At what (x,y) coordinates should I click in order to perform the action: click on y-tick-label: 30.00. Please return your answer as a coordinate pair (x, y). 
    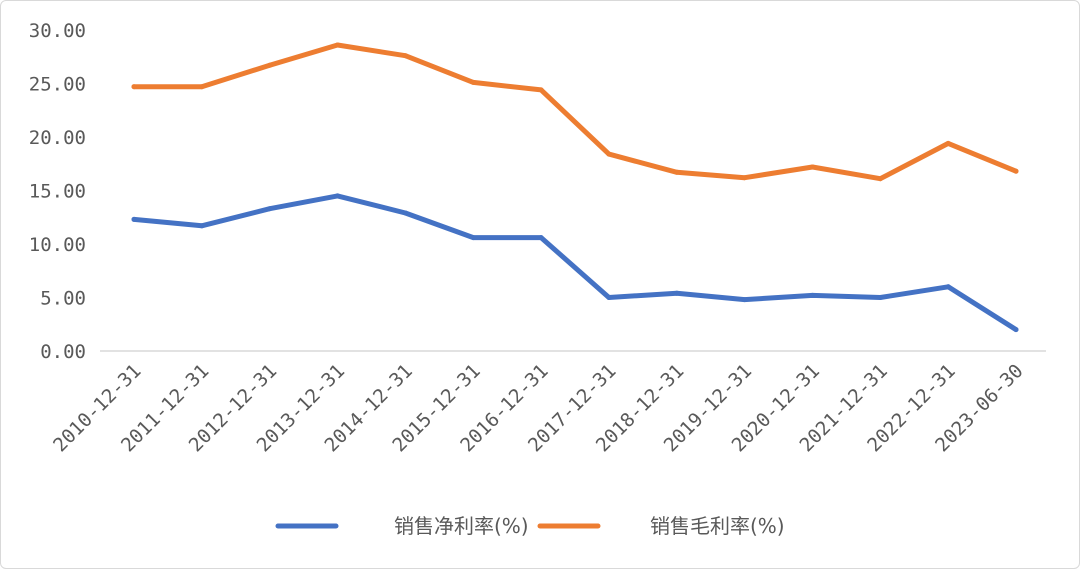
    Looking at the image, I should click on (57, 31).